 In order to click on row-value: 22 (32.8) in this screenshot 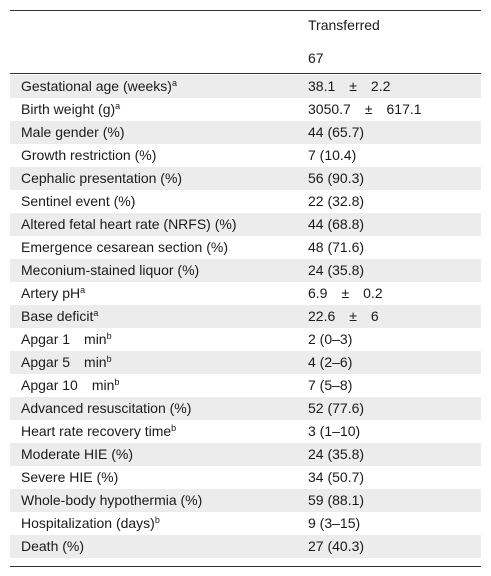, I will do `click(336, 201)`.